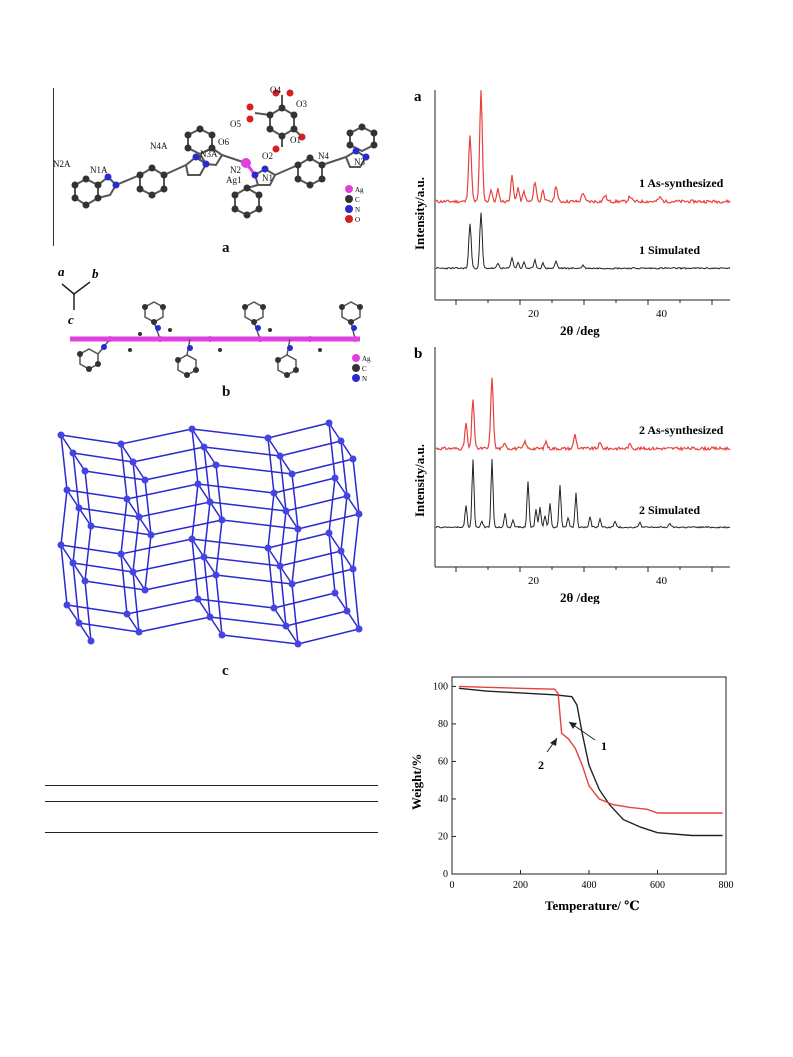 This screenshot has height=1057, width=793. Describe the element at coordinates (357, 220) in the screenshot. I see `legend-o: O` at that location.